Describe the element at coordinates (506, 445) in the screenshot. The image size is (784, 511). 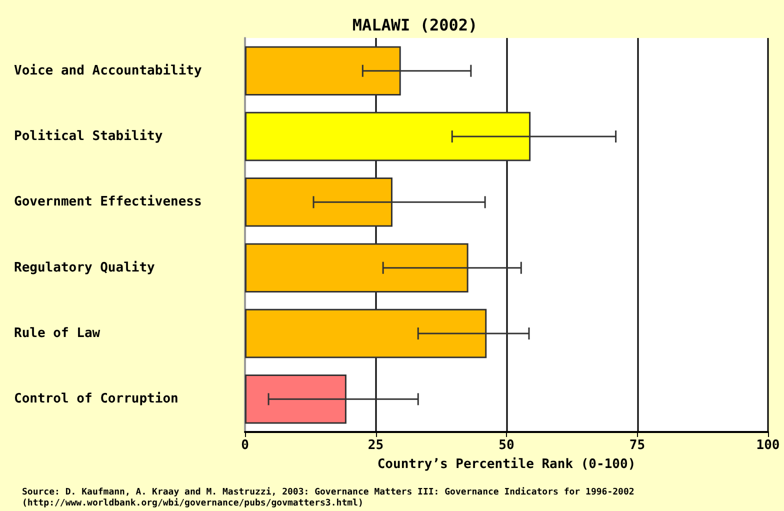
I see `x-tick-label: 50` at that location.